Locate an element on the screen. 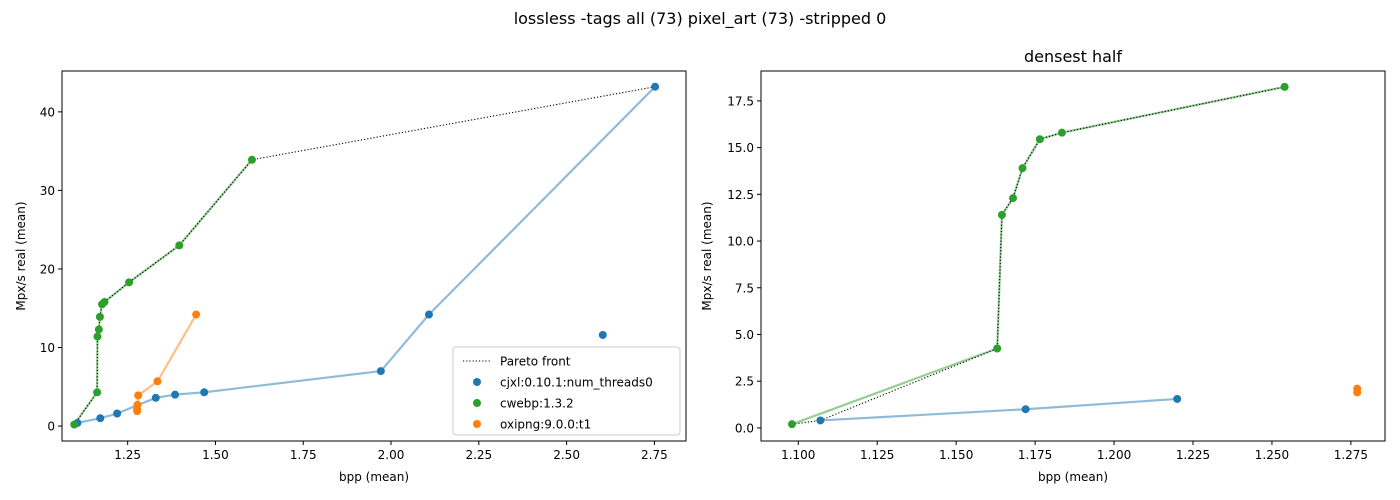 Image resolution: width=1400 pixels, height=500 pixels. right-x-tick-label: 1.100 is located at coordinates (798, 455).